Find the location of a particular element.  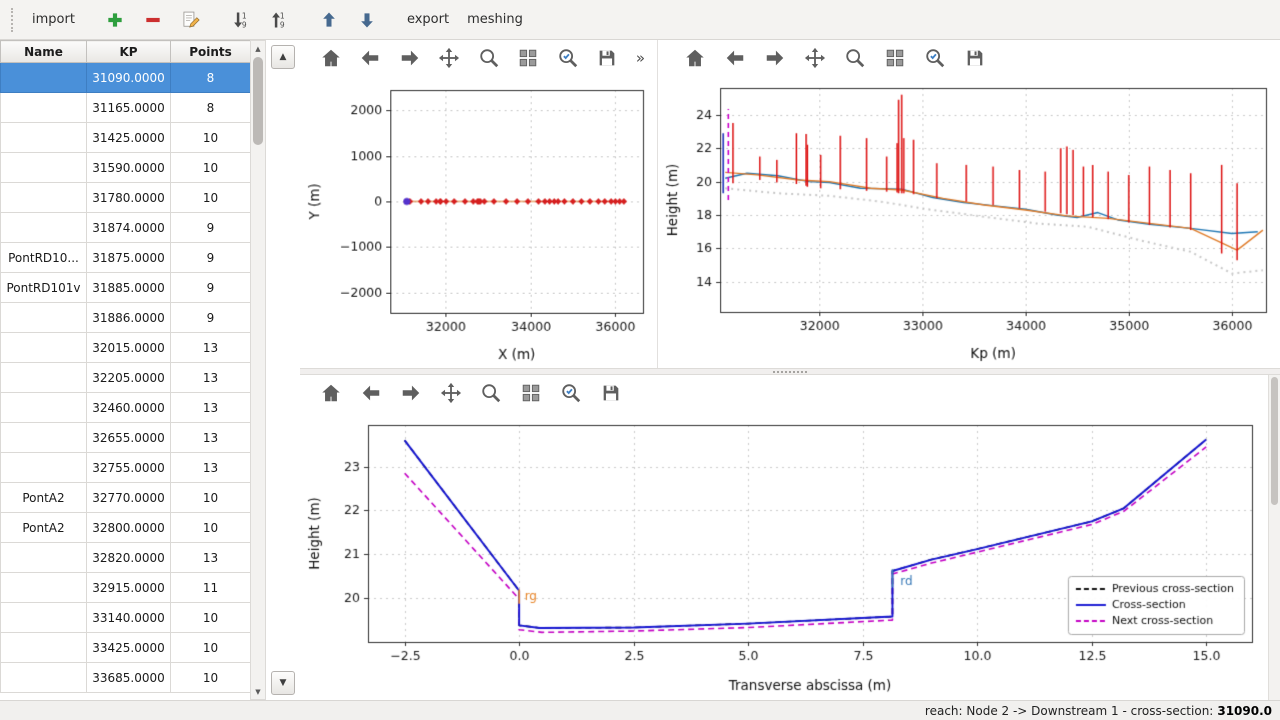

table-row: 31886.0000 9 is located at coordinates (125, 317).